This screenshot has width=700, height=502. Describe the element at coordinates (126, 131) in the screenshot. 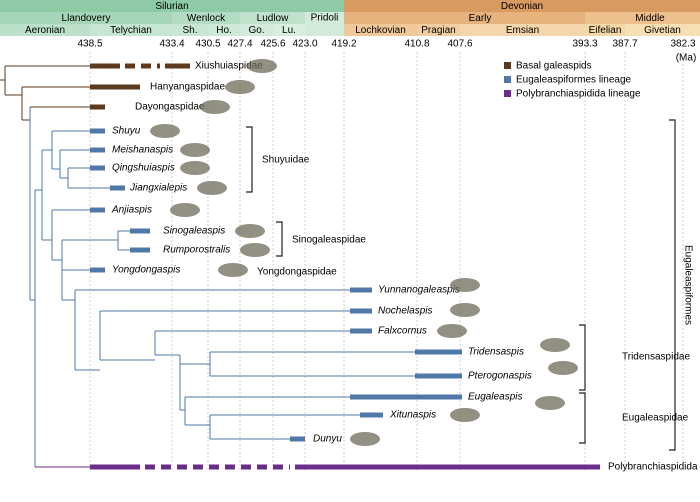

I see `taxon-label: Shuyu` at that location.